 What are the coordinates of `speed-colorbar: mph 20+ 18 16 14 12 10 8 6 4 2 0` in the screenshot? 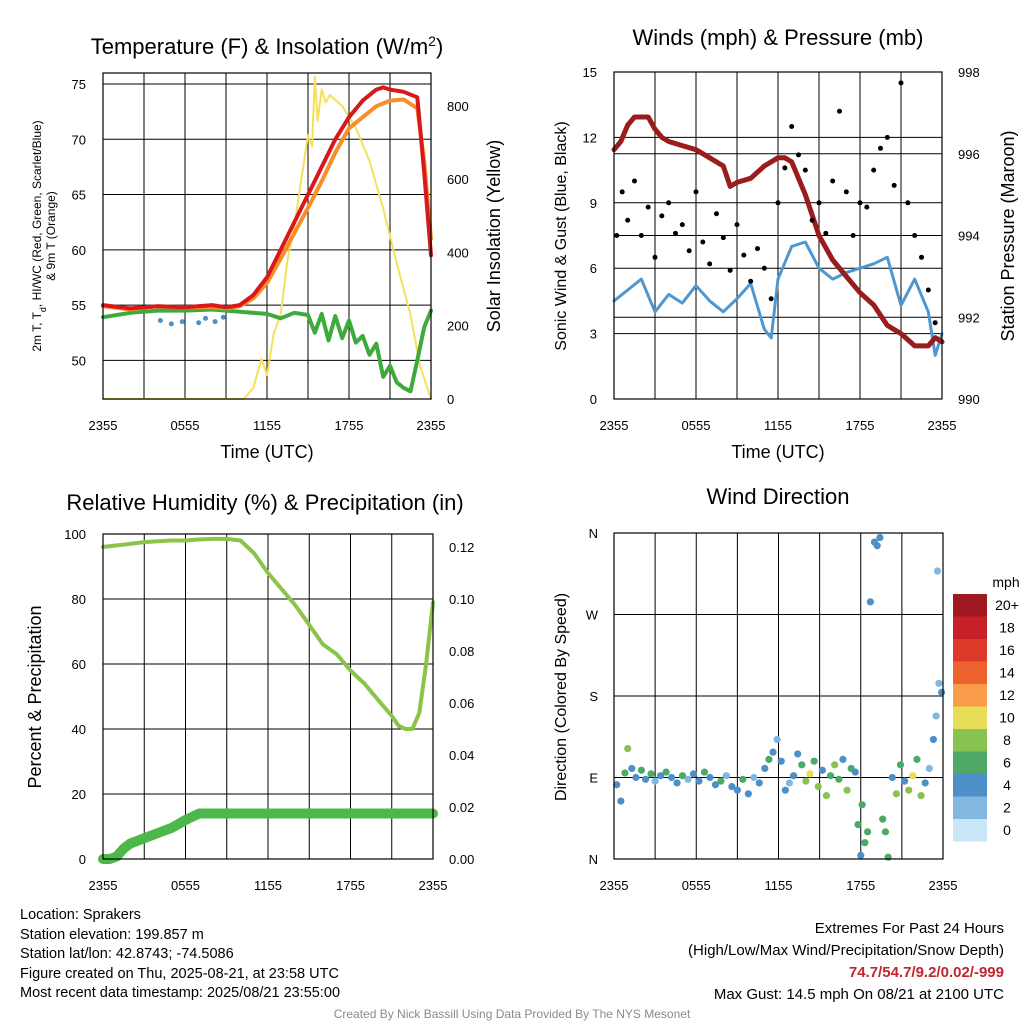 It's located at (986, 708).